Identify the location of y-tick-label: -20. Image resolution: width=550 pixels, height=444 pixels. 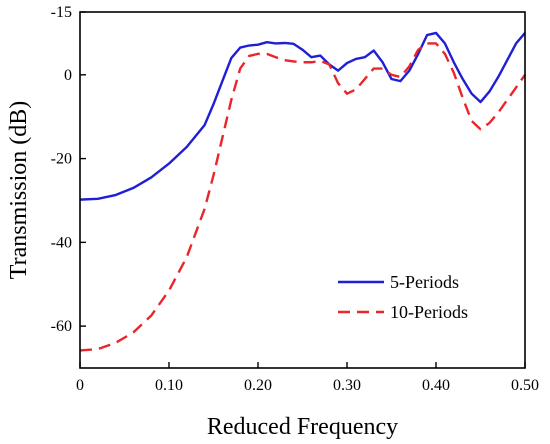
(61, 159).